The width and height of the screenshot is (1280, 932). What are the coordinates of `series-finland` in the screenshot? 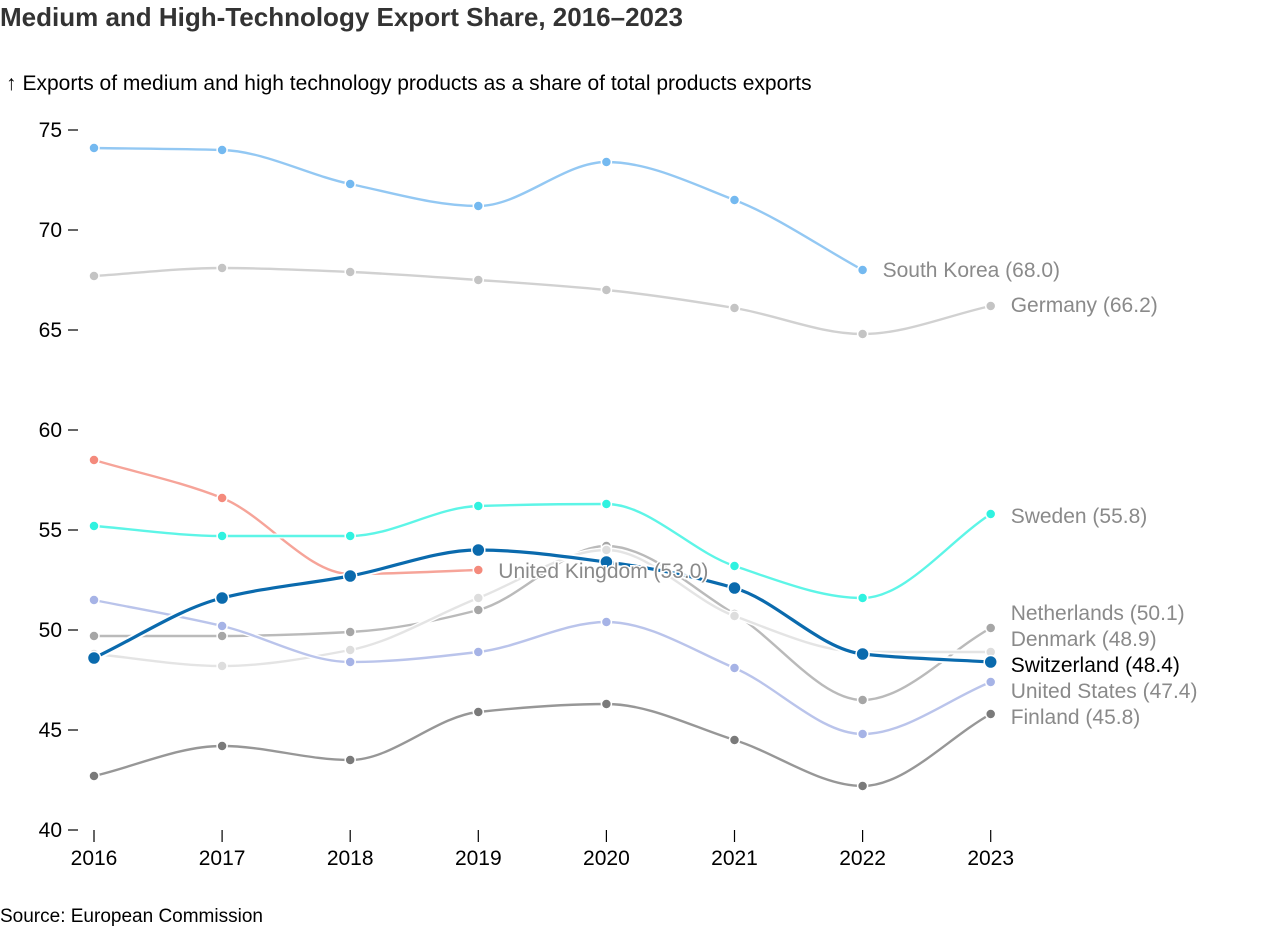 It's located at (542, 745).